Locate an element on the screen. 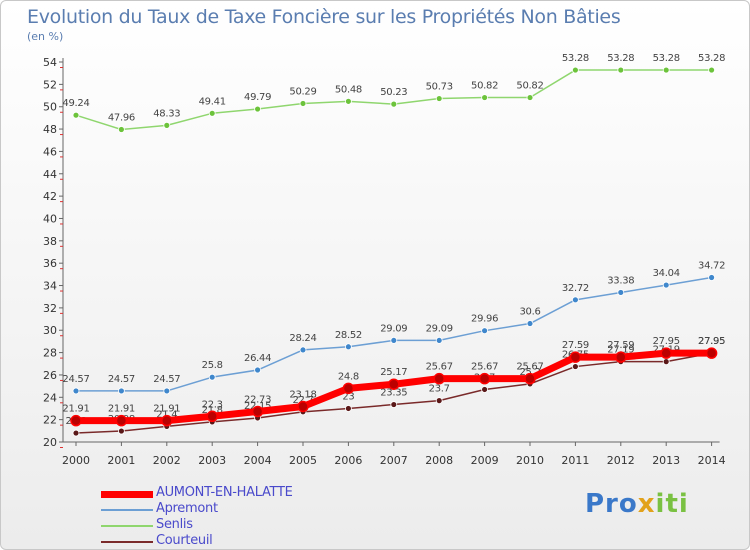 Image resolution: width=750 pixels, height=550 pixels. x-tick-label: 2004 is located at coordinates (258, 460).